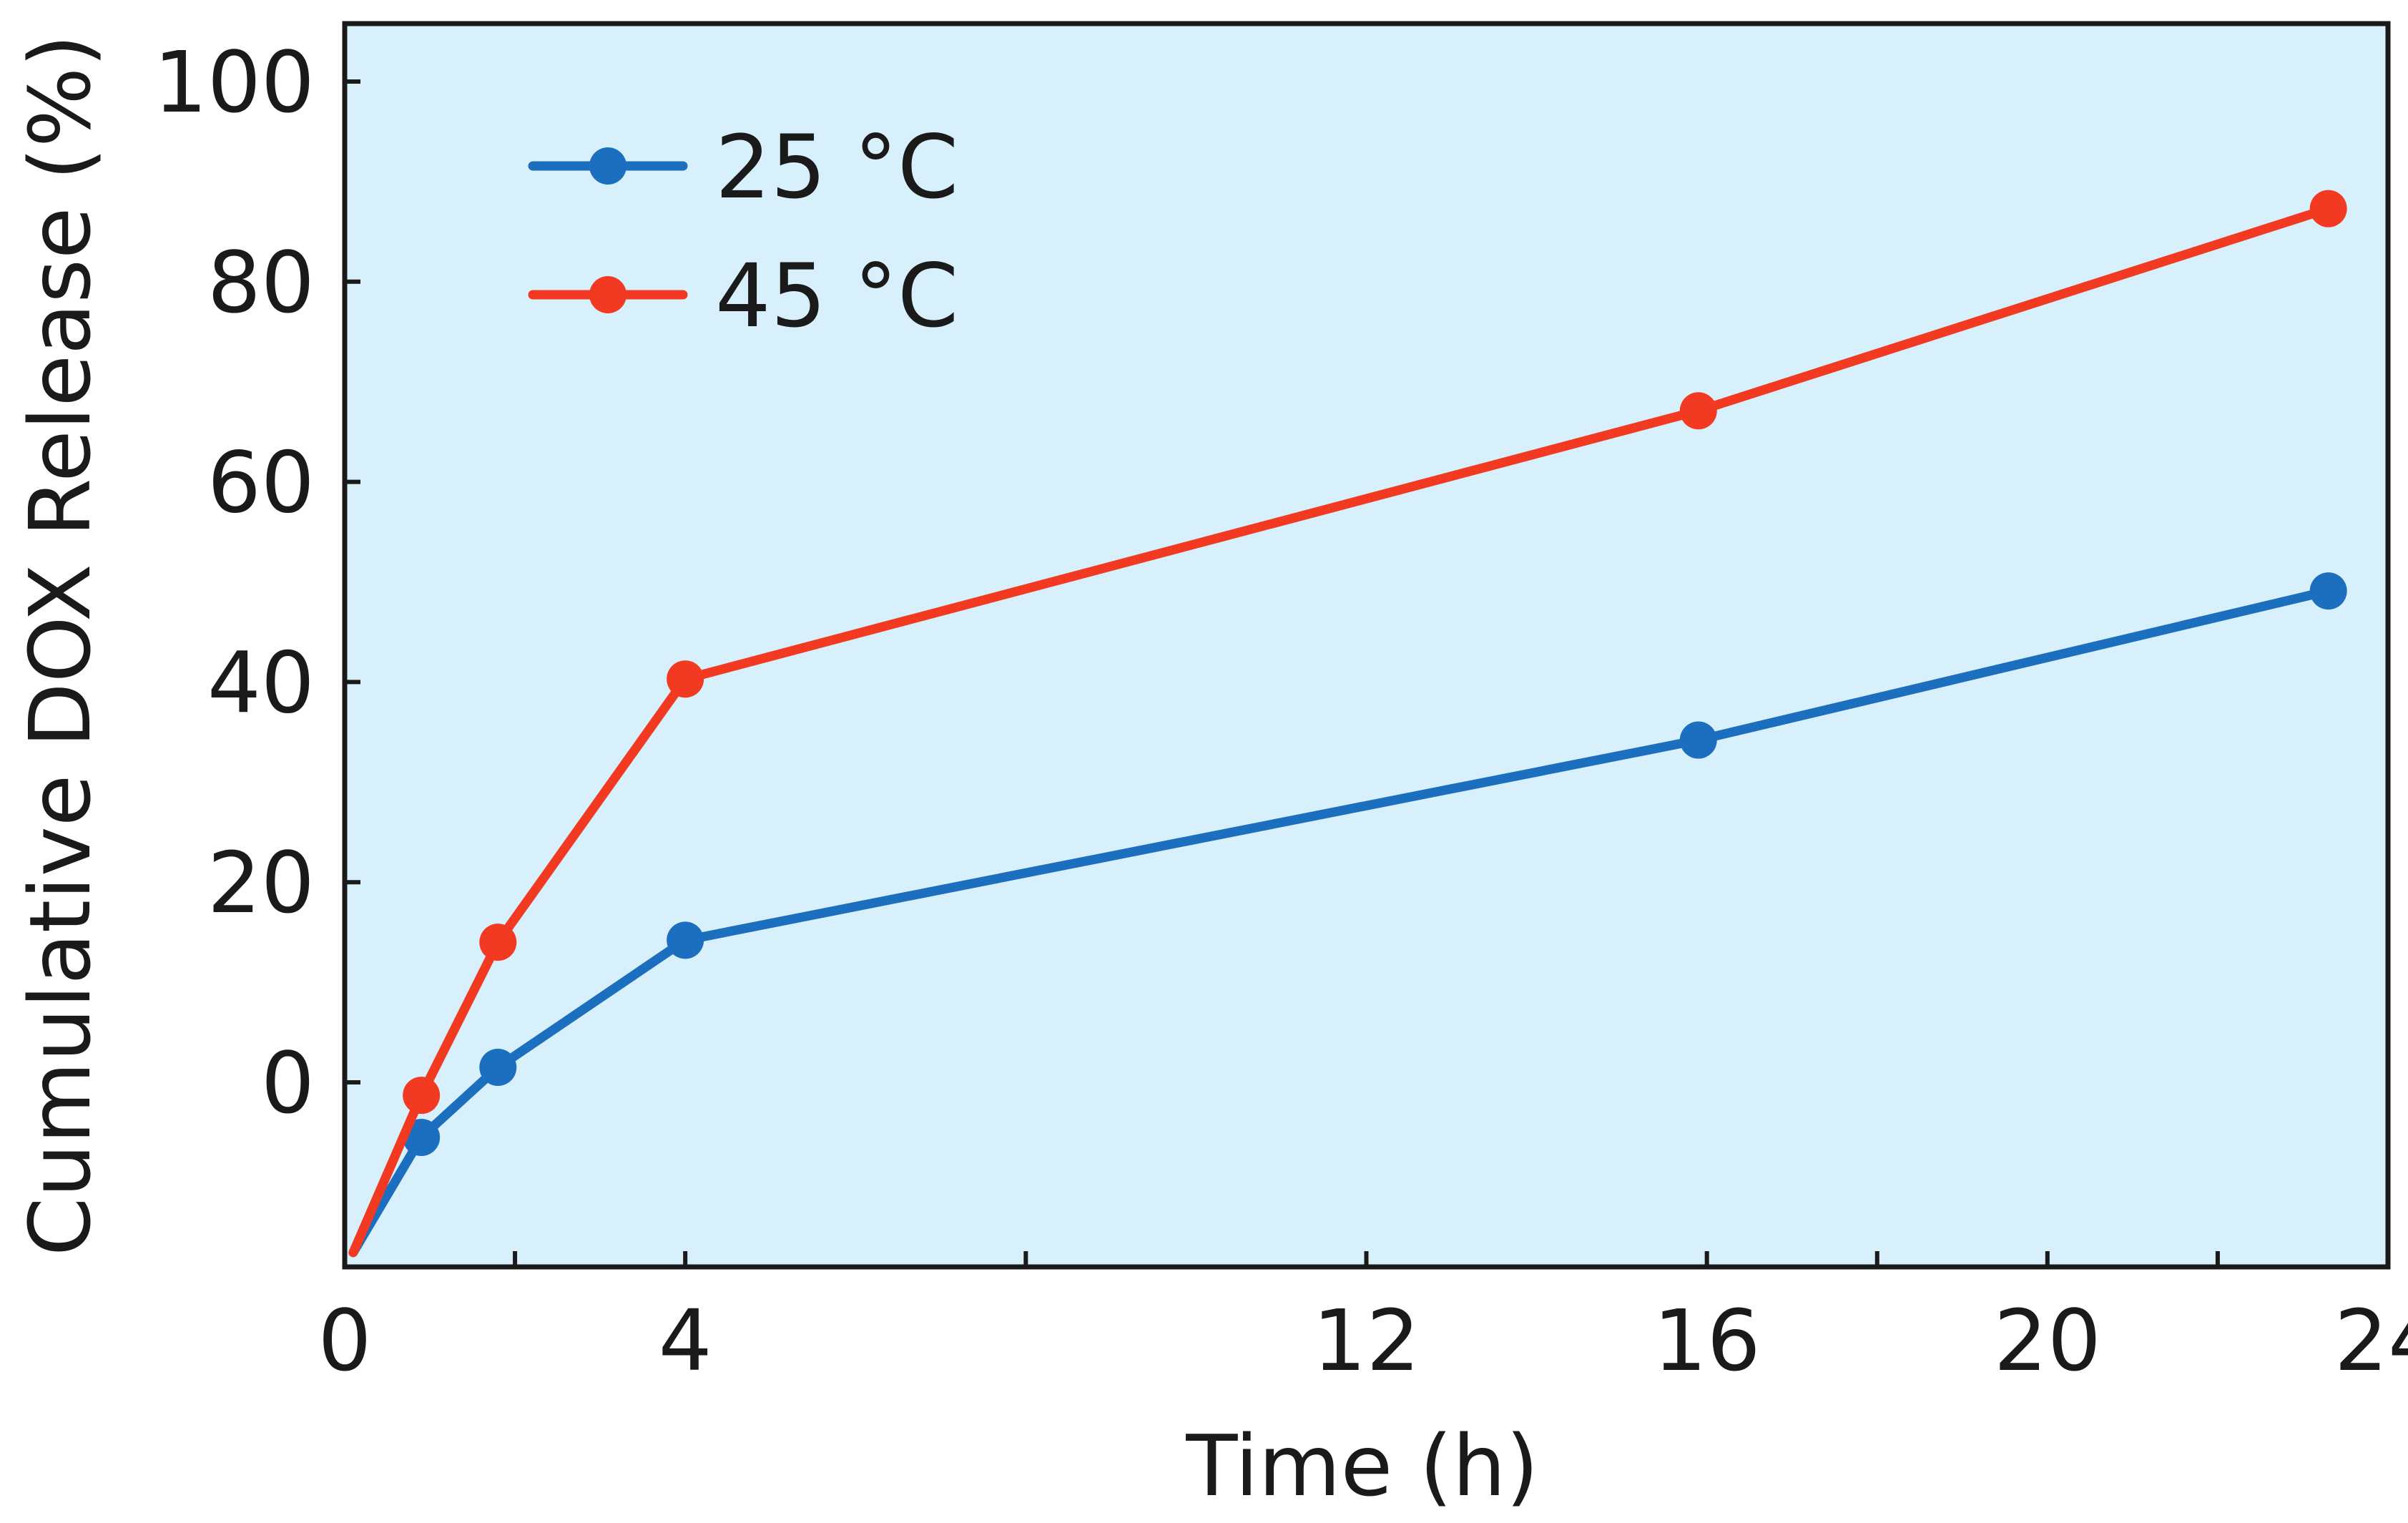  What do you see at coordinates (344, 1340) in the screenshot?
I see `x-tick-label: 0` at bounding box center [344, 1340].